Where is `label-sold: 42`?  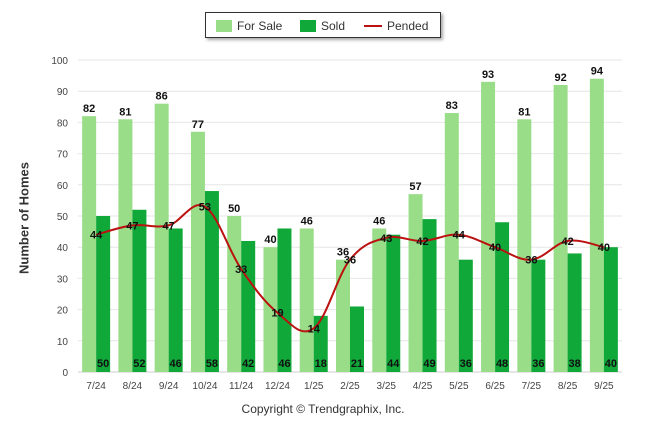 label-sold: 42 is located at coordinates (248, 364).